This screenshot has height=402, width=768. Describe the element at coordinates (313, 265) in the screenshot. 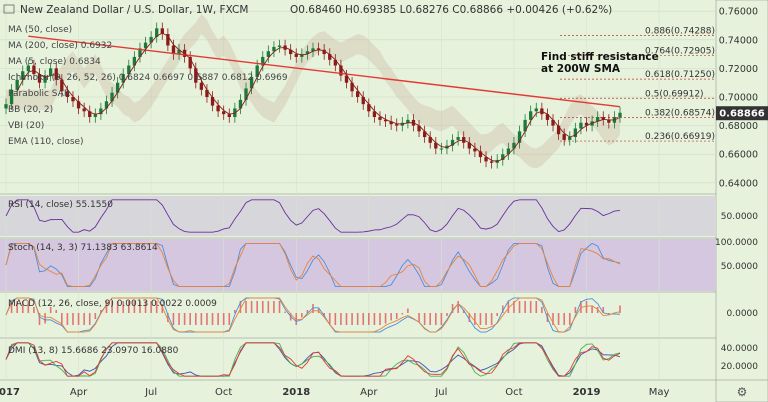

I see `stoch-k-line` at that location.